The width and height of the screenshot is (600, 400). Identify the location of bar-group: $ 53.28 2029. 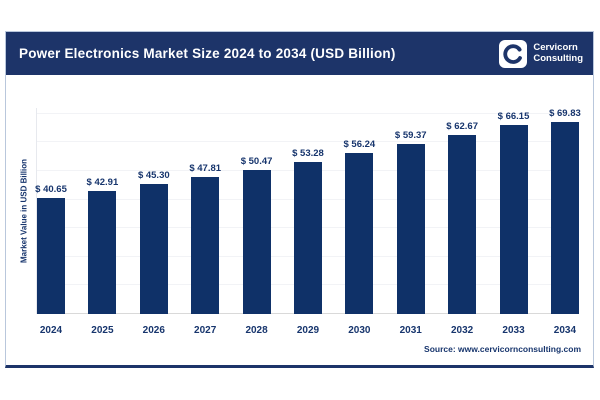
(308, 222).